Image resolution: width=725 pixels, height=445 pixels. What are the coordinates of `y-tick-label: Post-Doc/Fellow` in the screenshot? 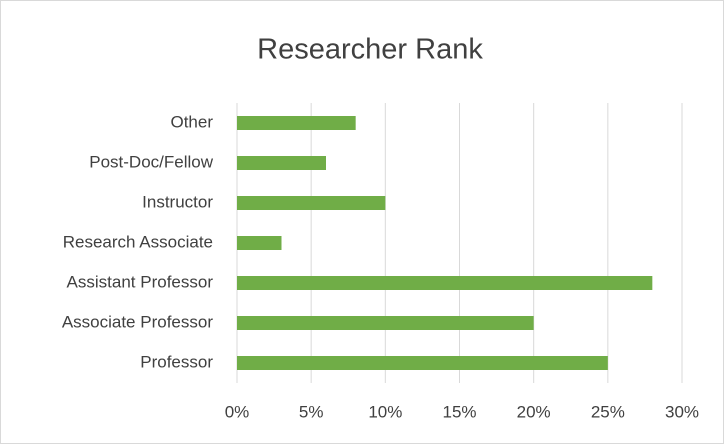 It's located at (151, 161).